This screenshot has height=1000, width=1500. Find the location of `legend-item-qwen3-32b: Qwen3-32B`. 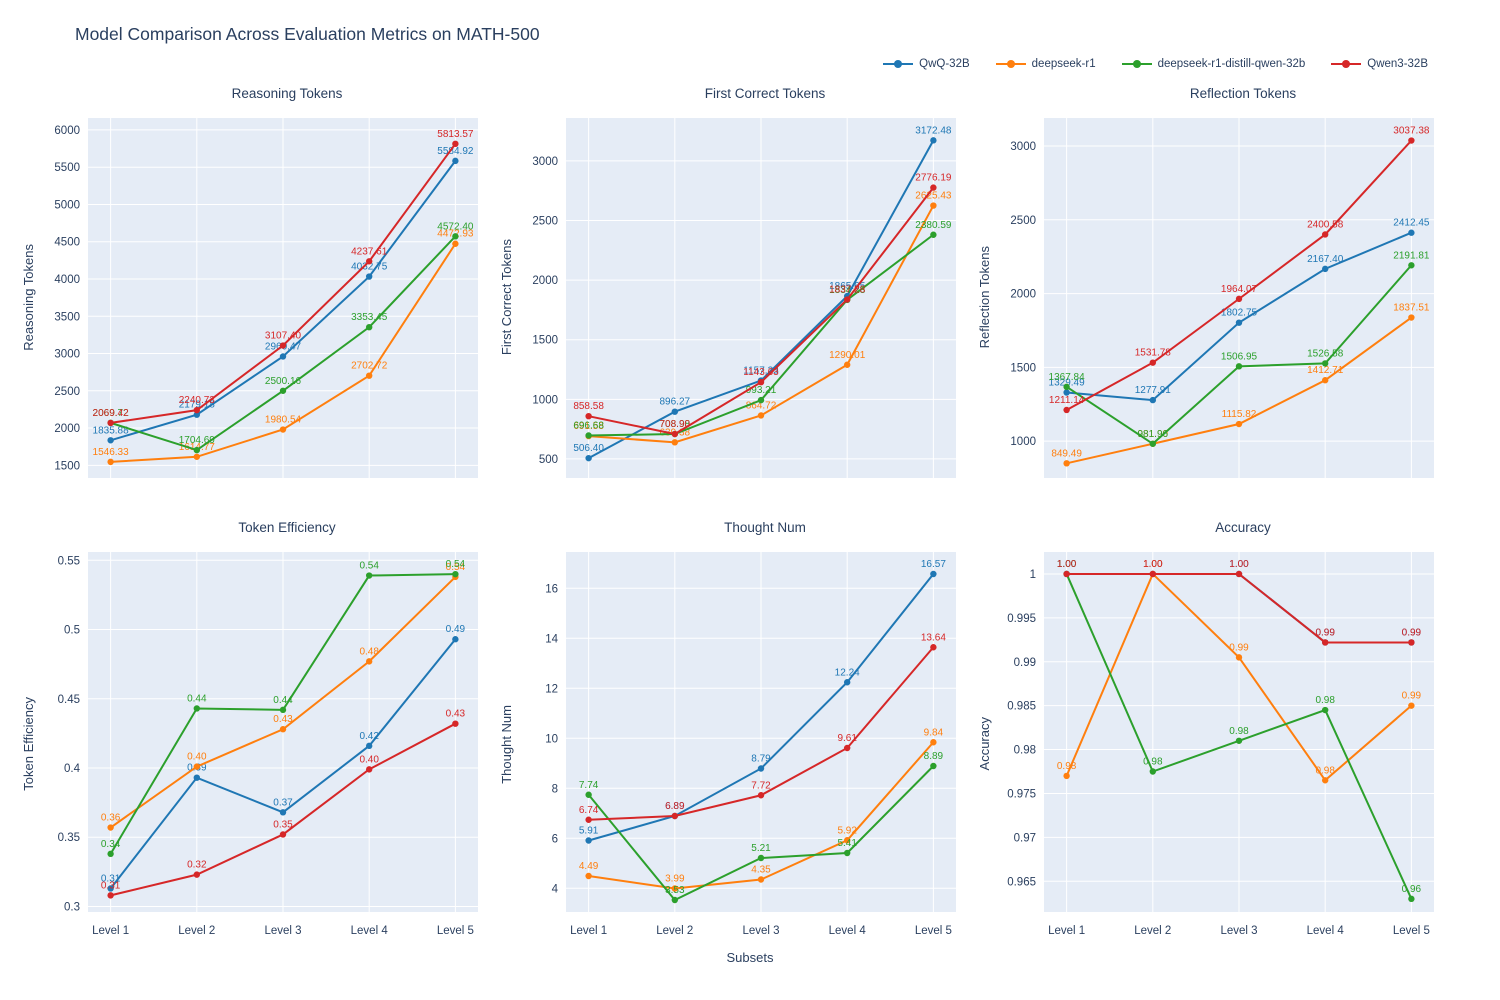

legend-item-qwen3-32b: Qwen3-32B is located at coordinates (1379, 64).